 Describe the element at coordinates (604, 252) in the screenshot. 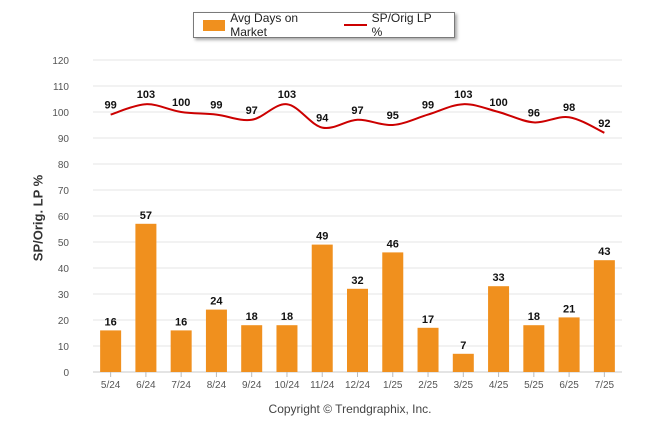

I see `bar-data-label: 43` at that location.